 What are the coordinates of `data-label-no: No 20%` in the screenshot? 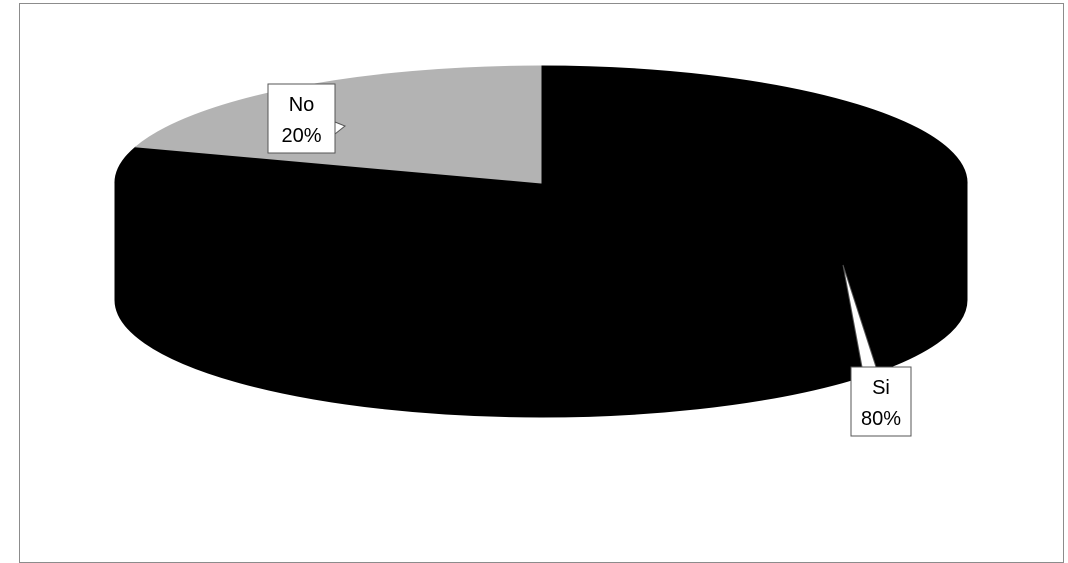 It's located at (306, 118).